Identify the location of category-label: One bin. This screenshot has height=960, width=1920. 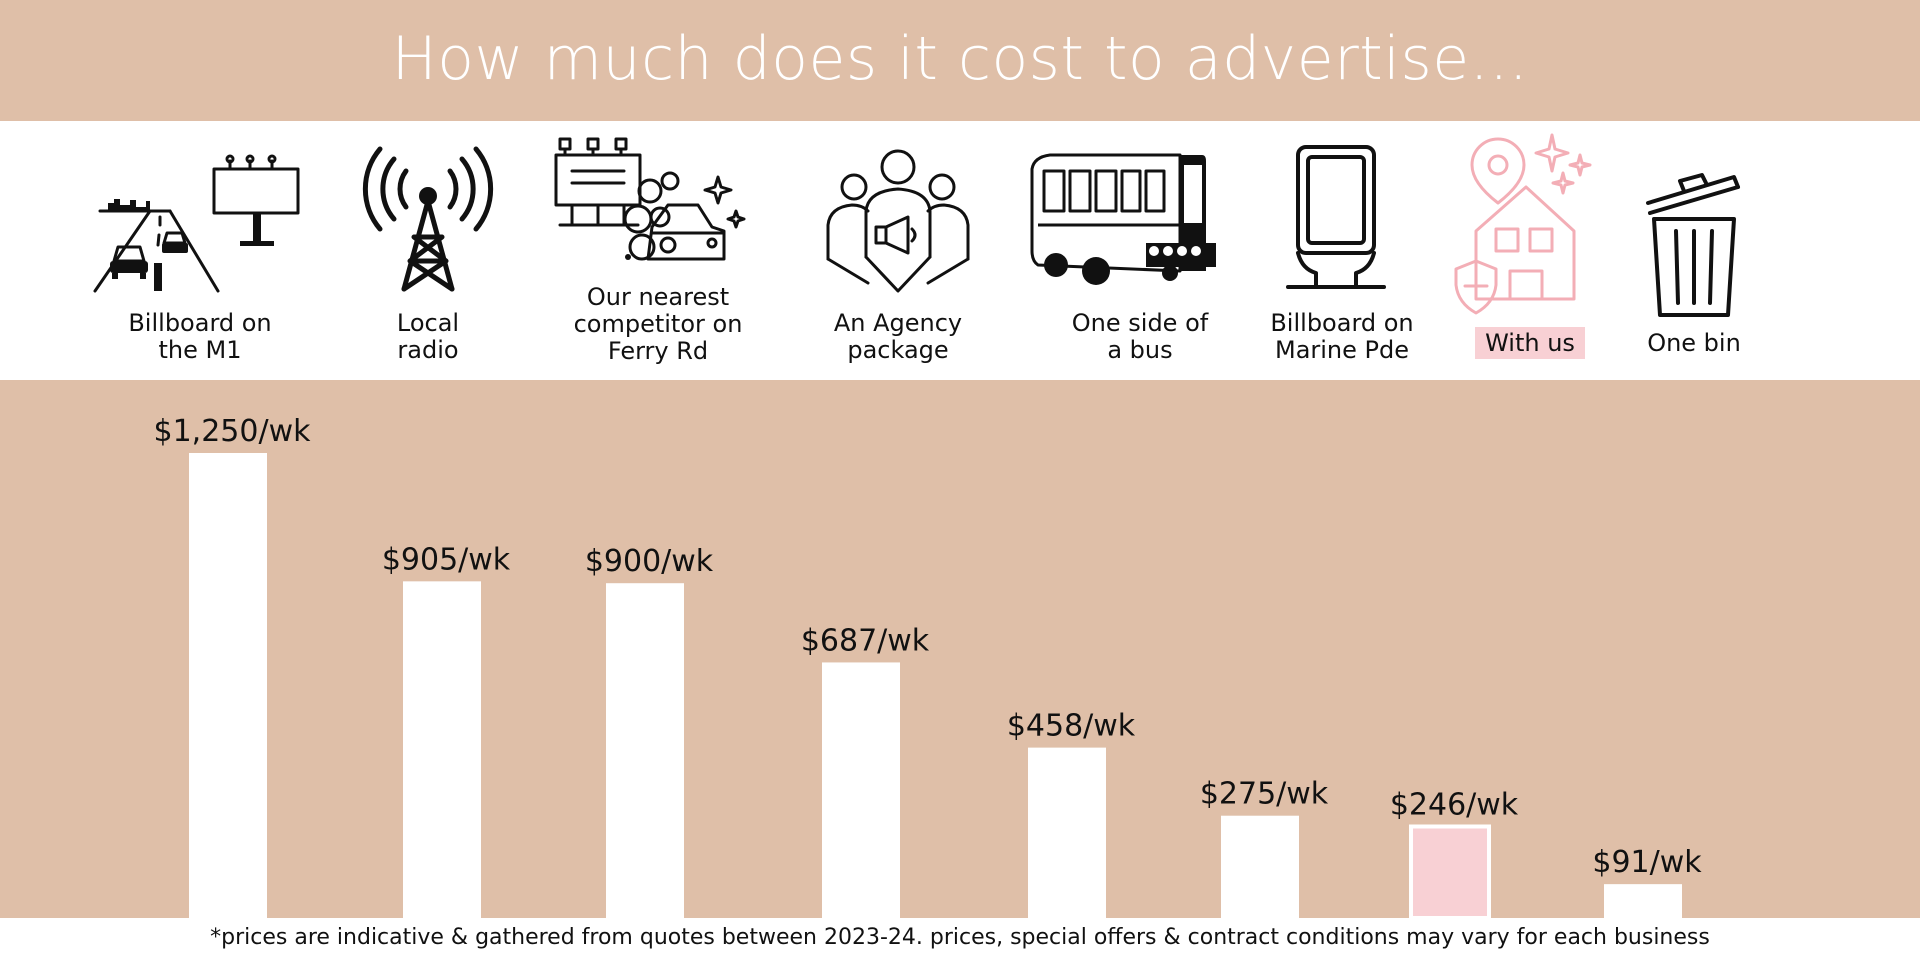
(1694, 343).